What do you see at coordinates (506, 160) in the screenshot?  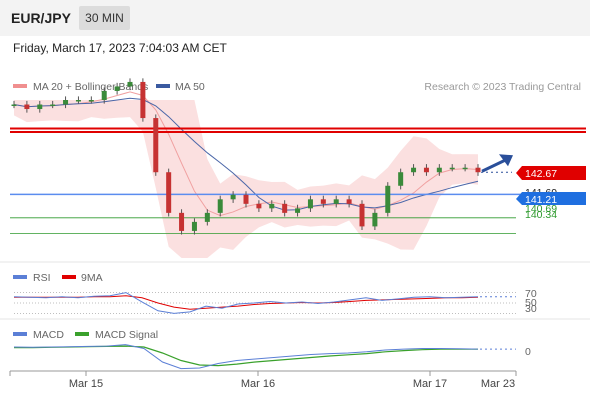 I see `projection-head` at bounding box center [506, 160].